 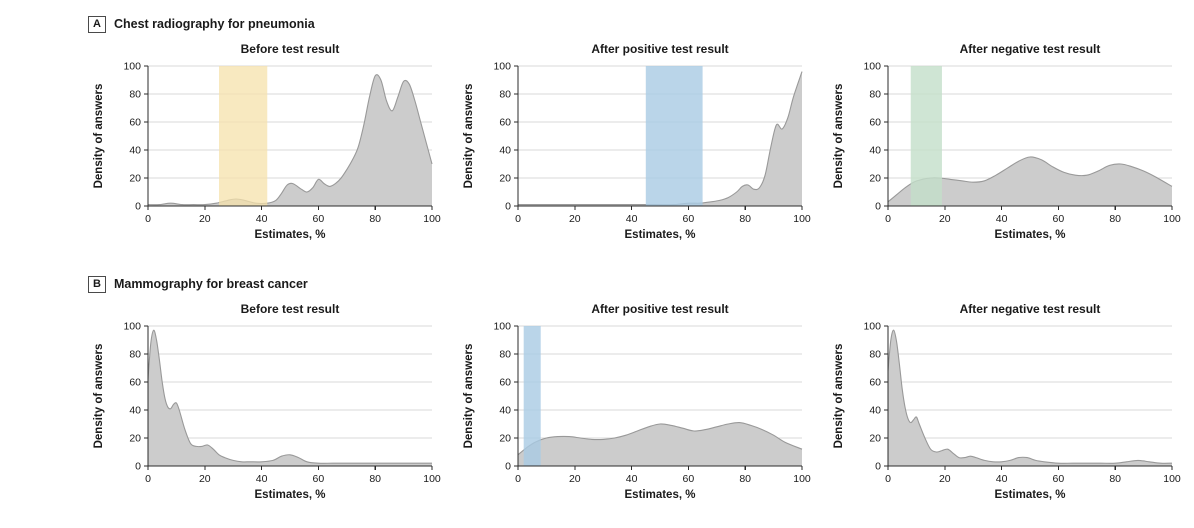 What do you see at coordinates (210, 284) in the screenshot?
I see `panel-b-title: Mammography for breast cancer` at bounding box center [210, 284].